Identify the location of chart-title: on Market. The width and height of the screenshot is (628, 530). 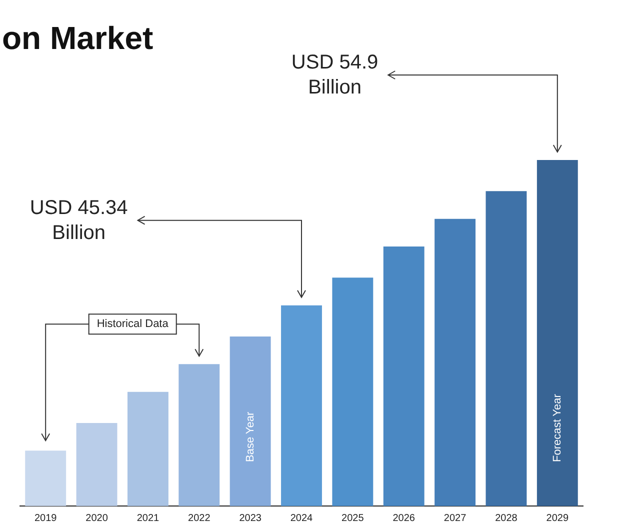
(78, 38).